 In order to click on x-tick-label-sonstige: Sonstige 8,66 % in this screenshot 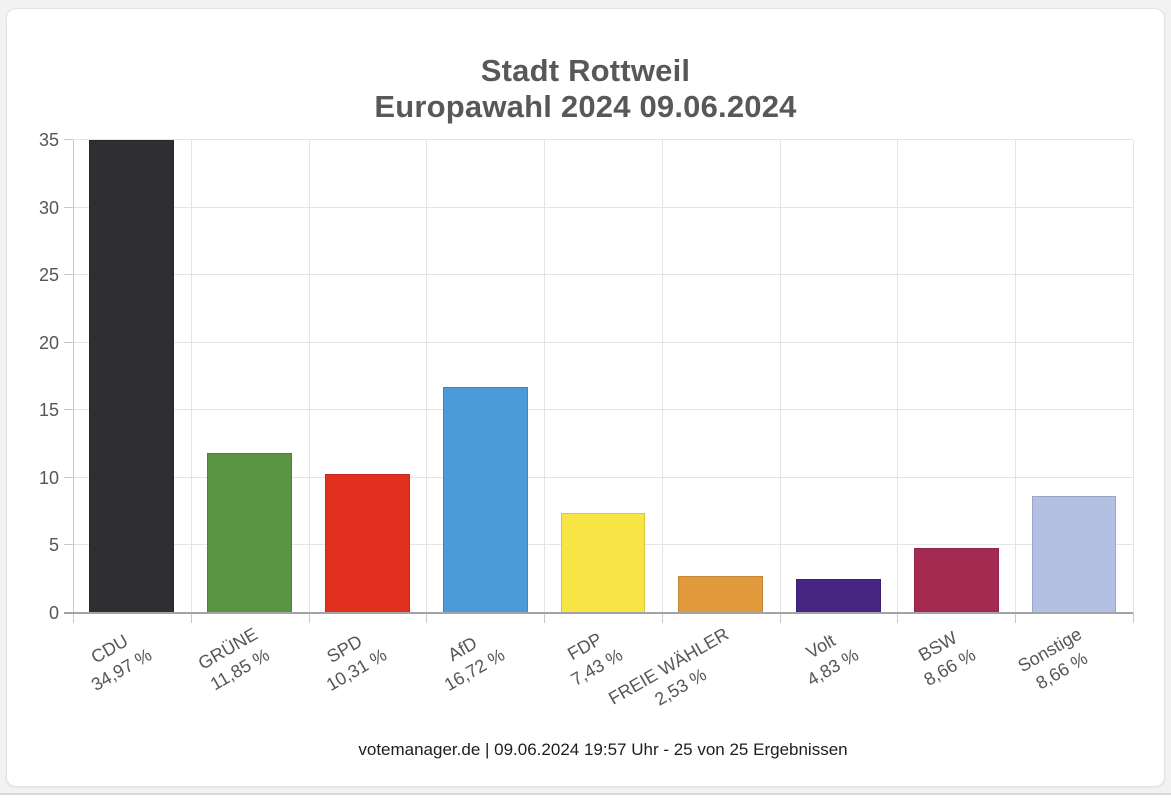, I will do `click(1055, 660)`.